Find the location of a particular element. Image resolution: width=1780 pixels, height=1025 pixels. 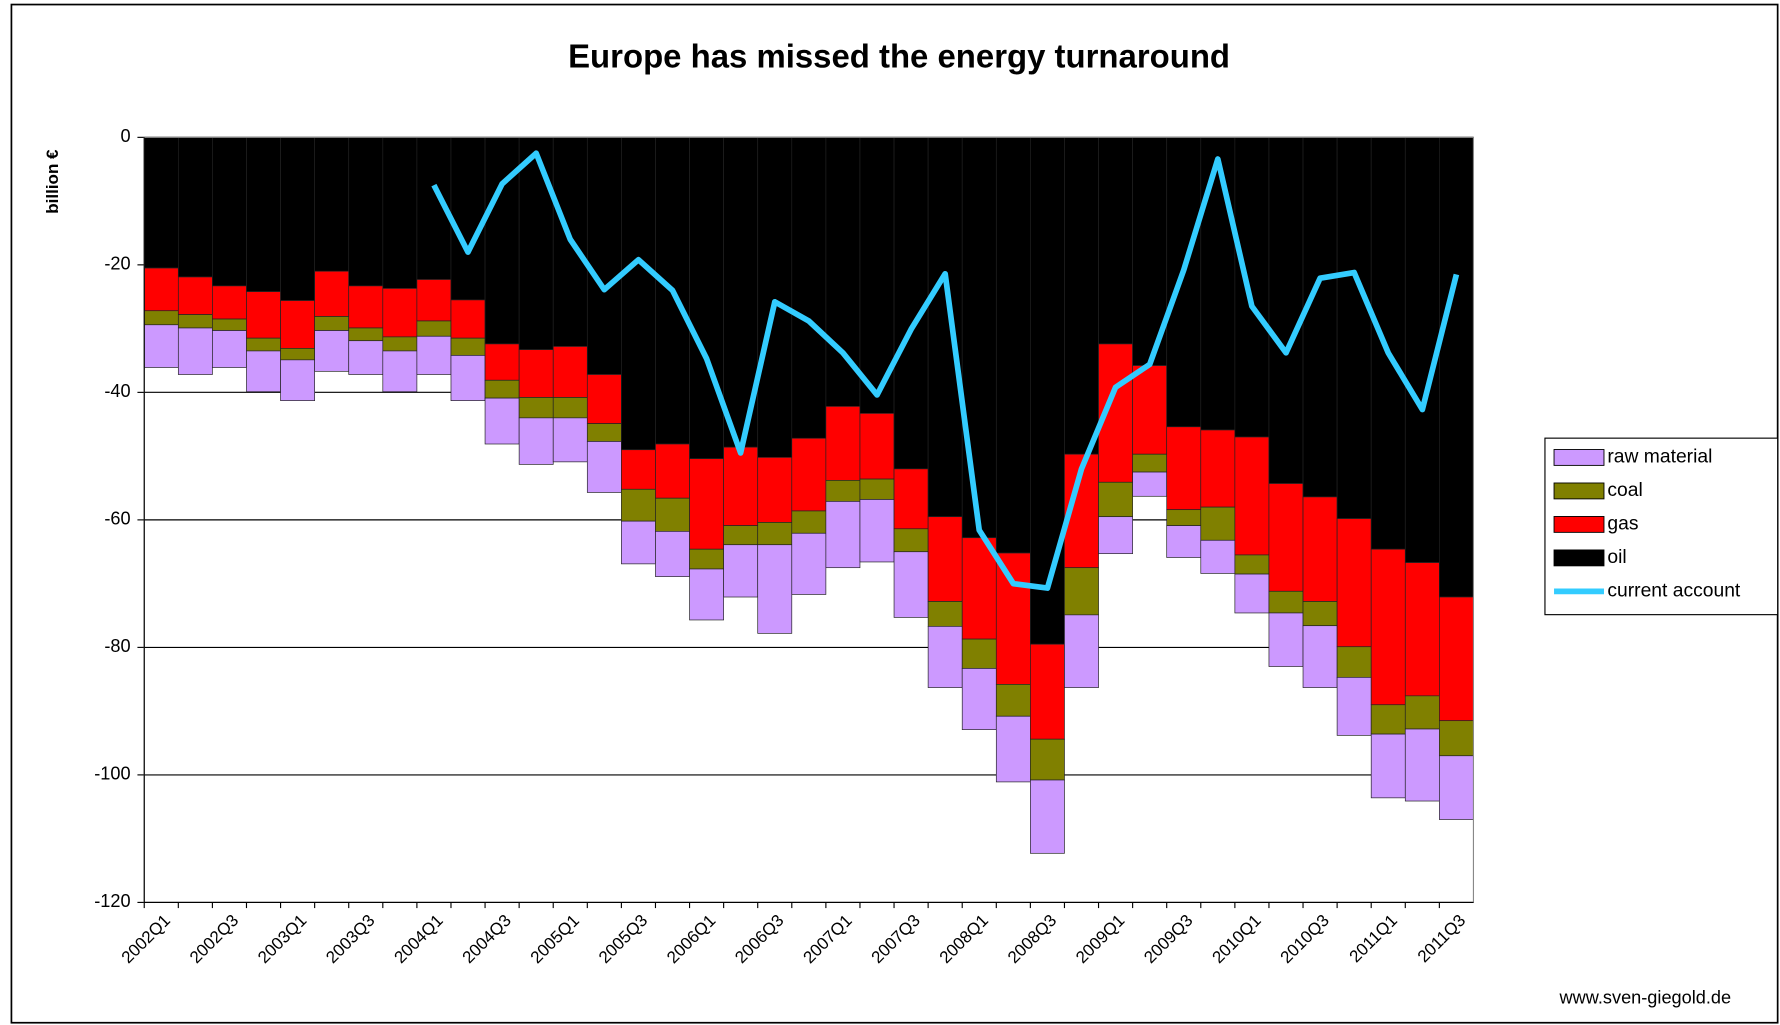

y-tick-label: -60 is located at coordinates (117, 519).